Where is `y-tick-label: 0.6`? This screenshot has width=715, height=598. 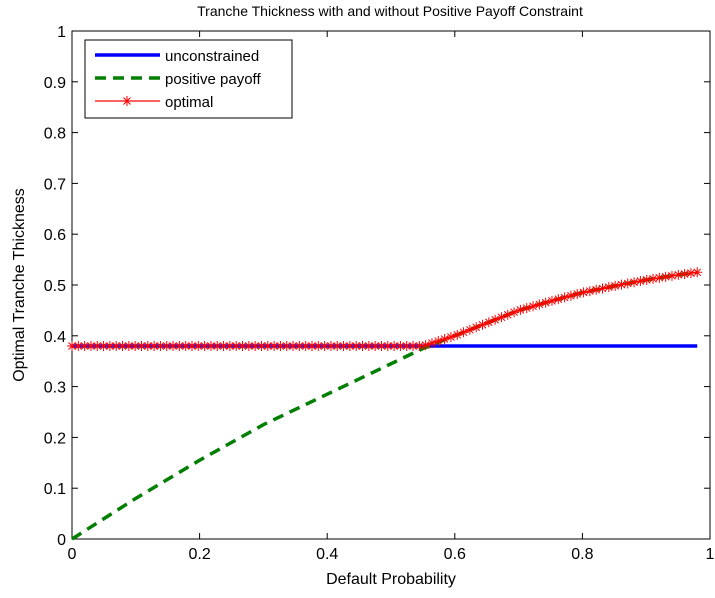
y-tick-label: 0.6 is located at coordinates (55, 235).